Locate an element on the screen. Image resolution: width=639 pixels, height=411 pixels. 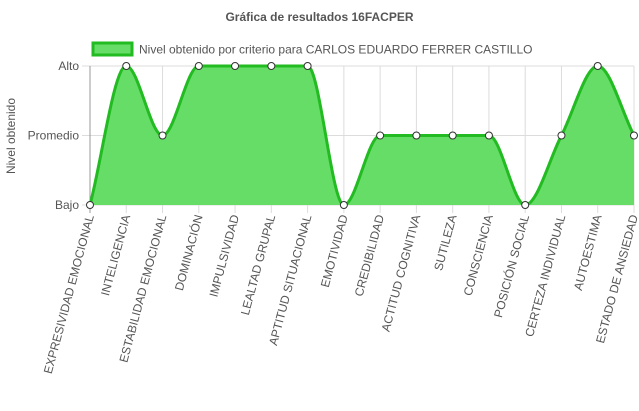
x-tick-label: EXPRESIVIDAD EMOCIONAL is located at coordinates (69, 294).